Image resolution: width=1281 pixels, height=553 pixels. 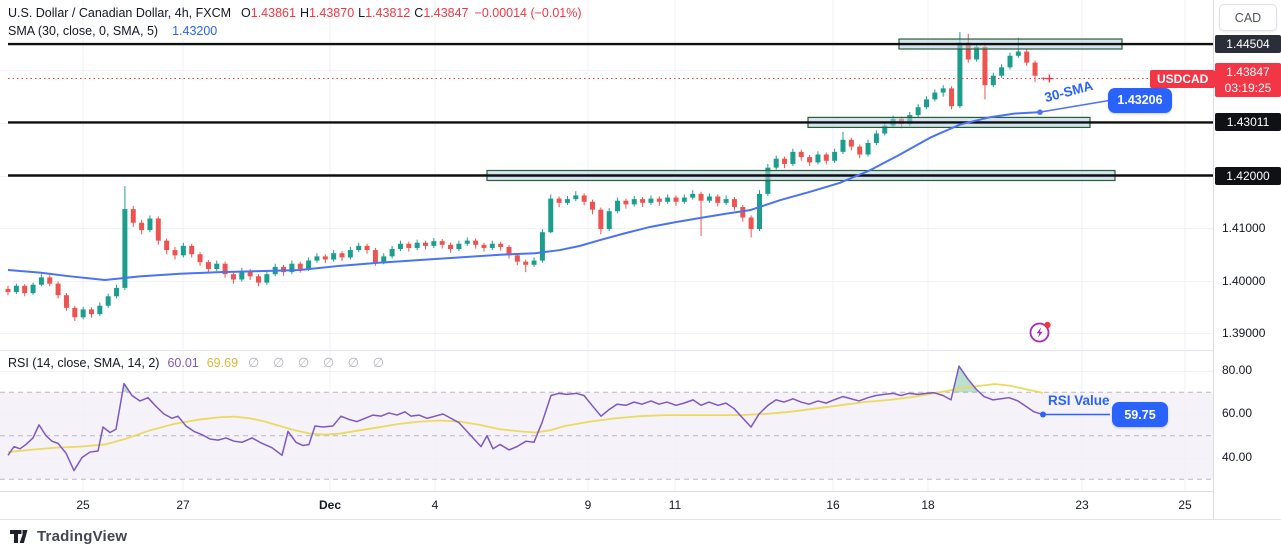 What do you see at coordinates (83, 31) in the screenshot?
I see `sma-legend-label: SMA (30, close, 0, SMA, 5)` at bounding box center [83, 31].